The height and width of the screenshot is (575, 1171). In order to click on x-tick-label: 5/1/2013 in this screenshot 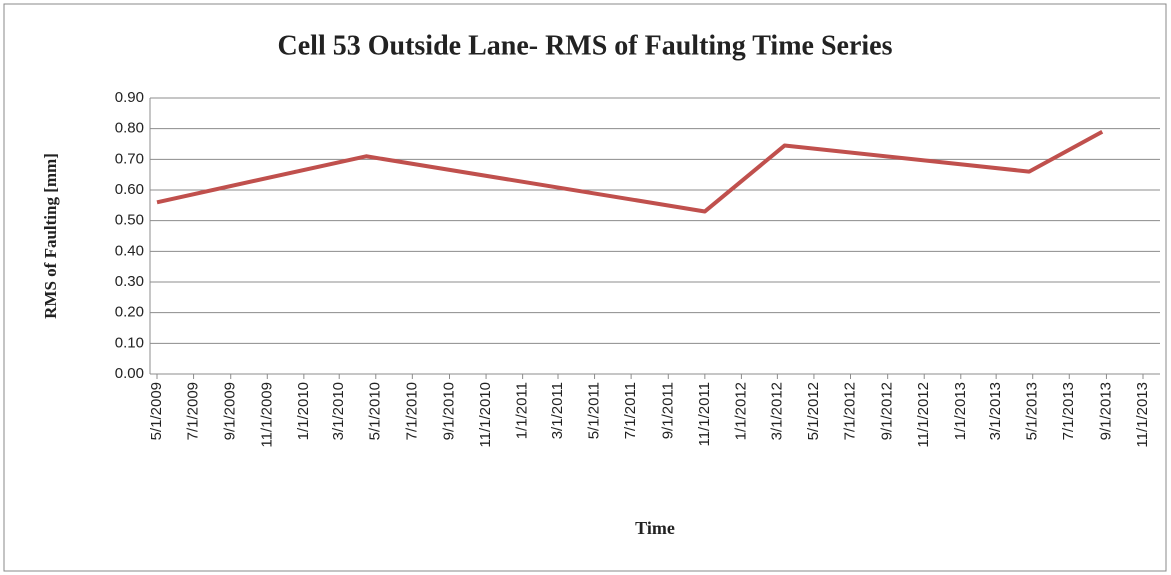, I will do `click(1032, 411)`.